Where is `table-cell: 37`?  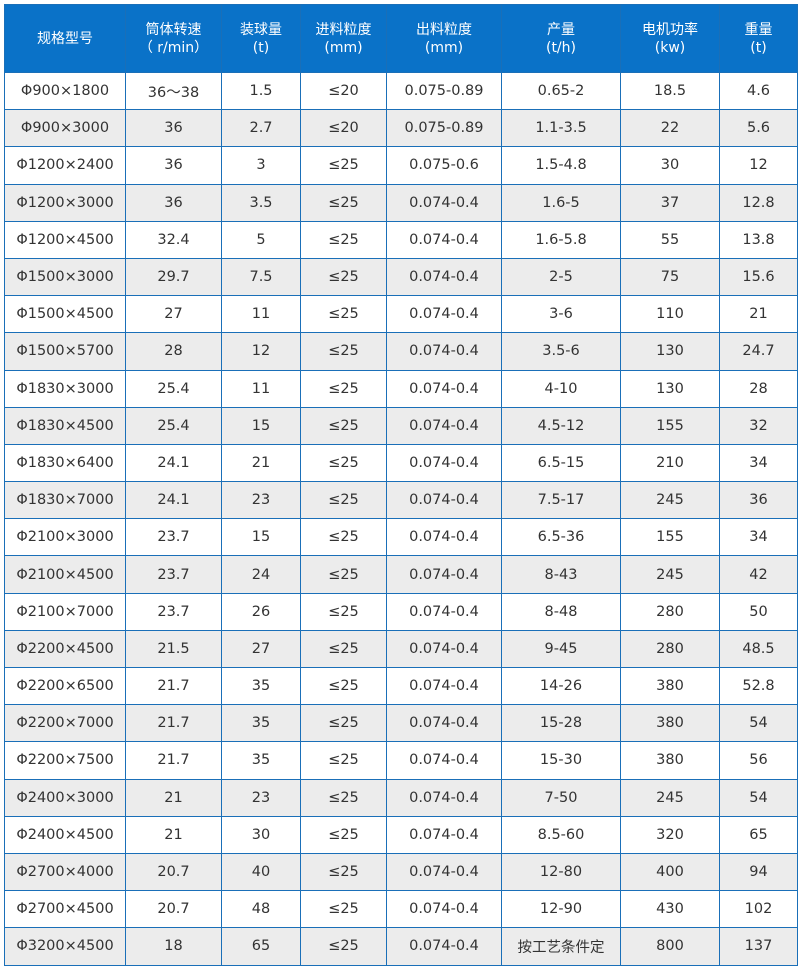
table-cell: 37 is located at coordinates (670, 202).